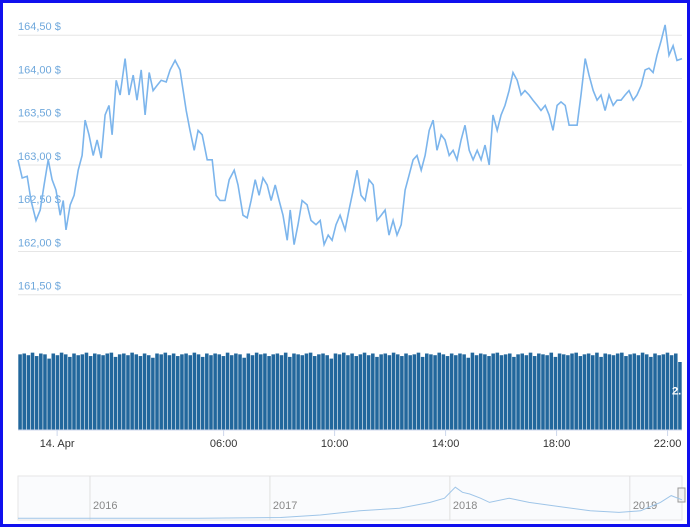 The image size is (690, 527). I want to click on y-tick-label: 163,50 $, so click(39, 114).